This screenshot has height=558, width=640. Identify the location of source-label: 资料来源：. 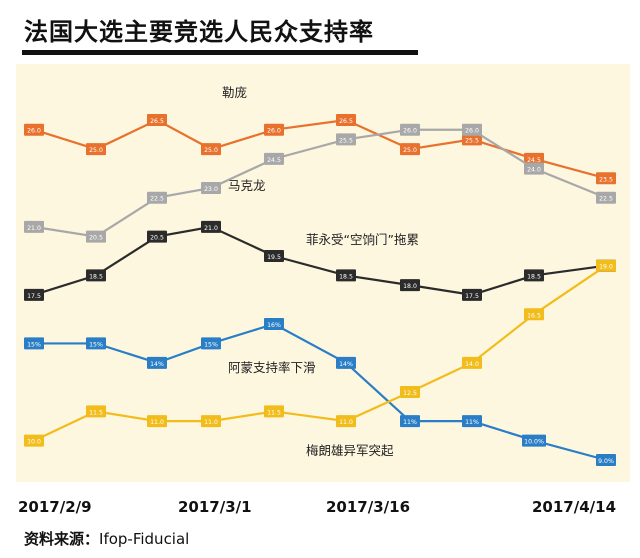
(62, 539).